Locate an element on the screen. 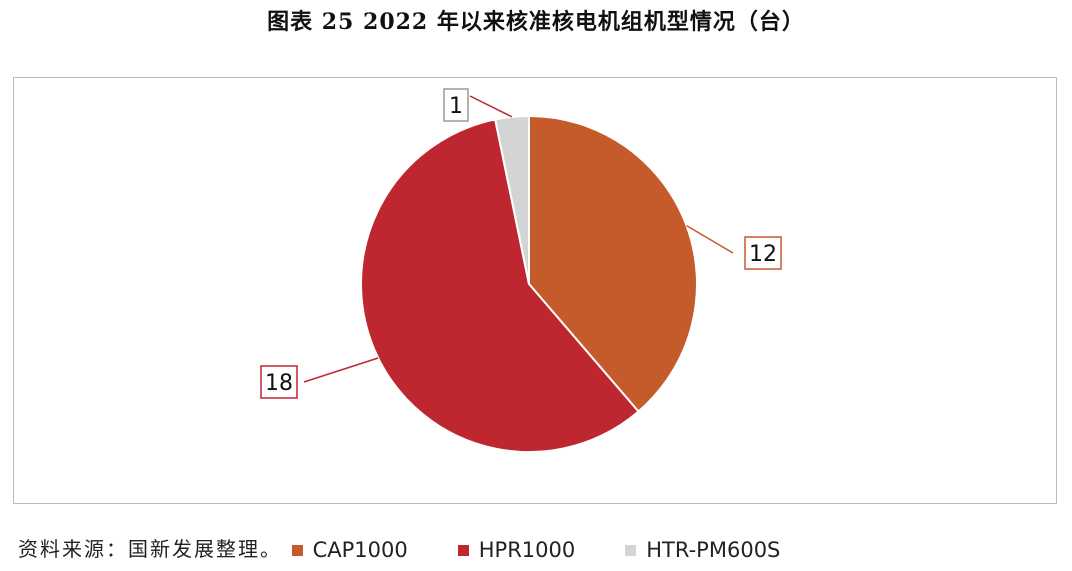 The width and height of the screenshot is (1072, 571). pie-slice-cap1000 is located at coordinates (613, 263).